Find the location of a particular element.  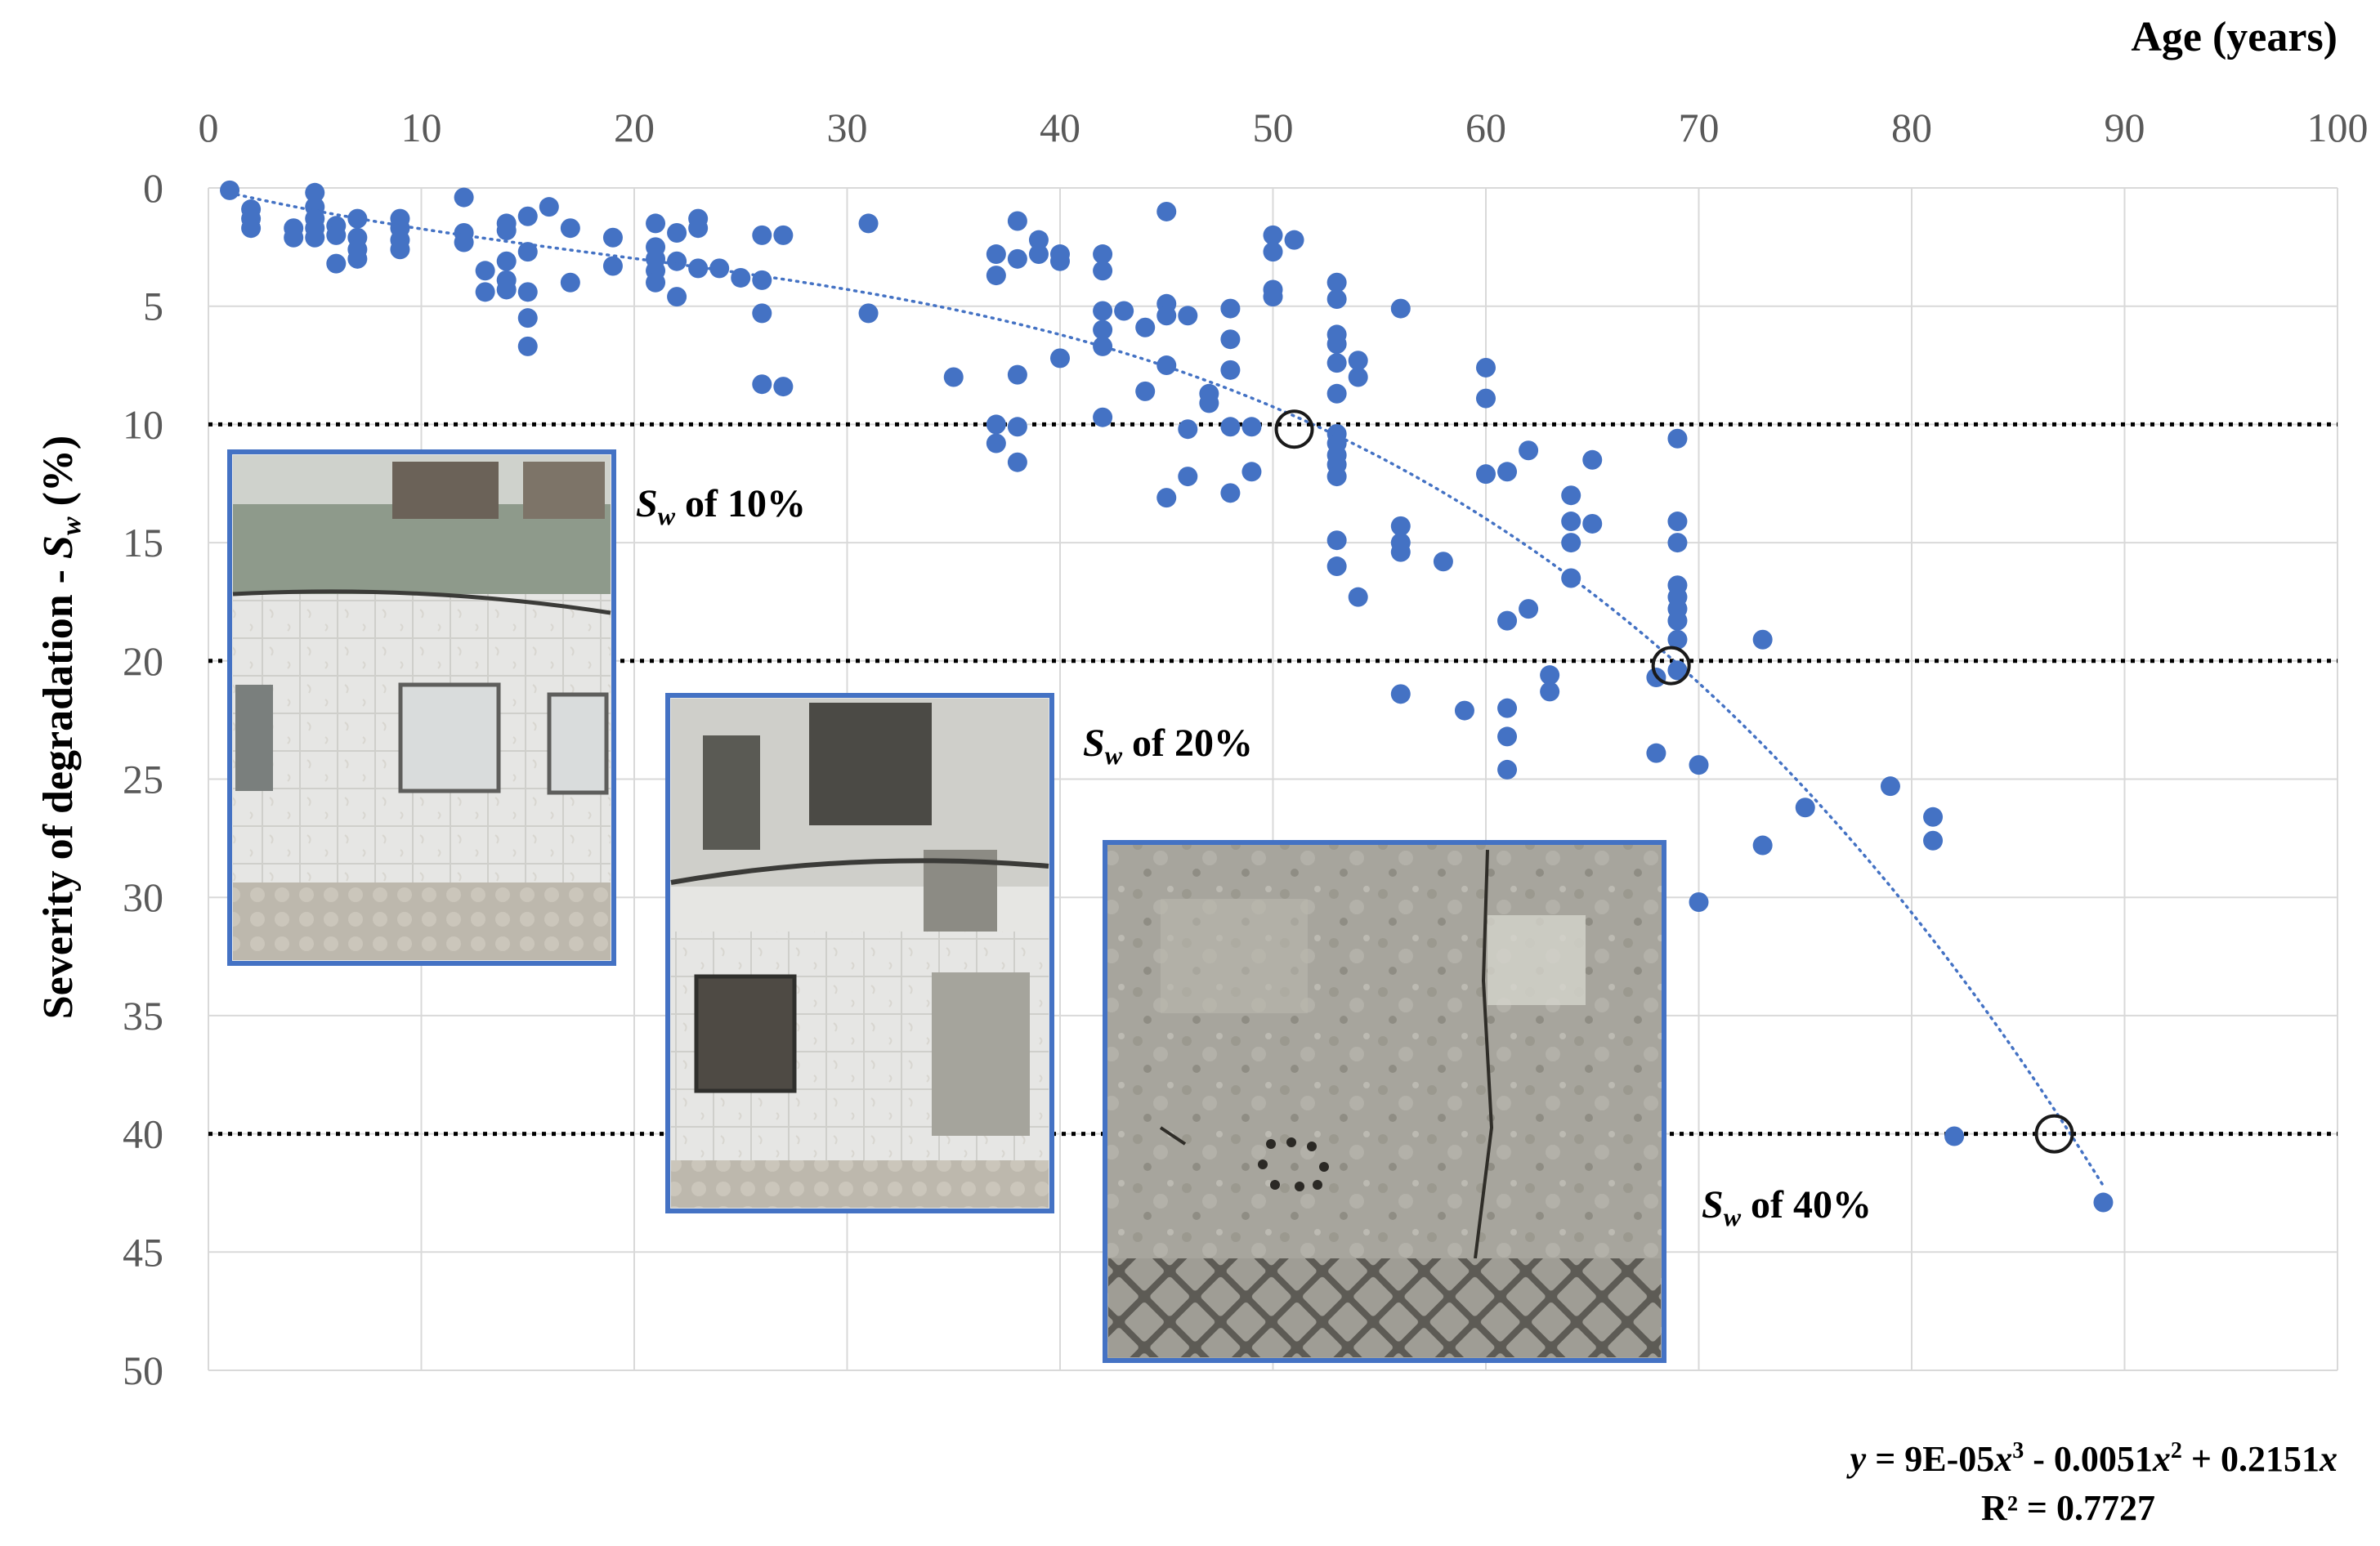

x-tick-label: 0 is located at coordinates (209, 128).